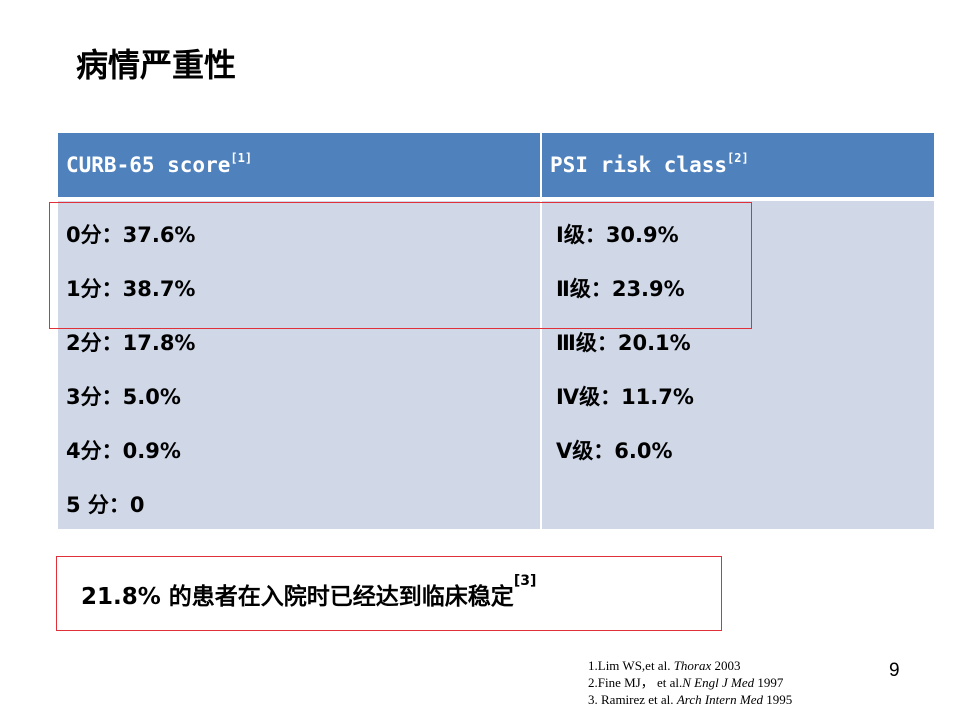 The height and width of the screenshot is (720, 960). I want to click on curb65-row: 2分：17.8%, so click(131, 343).